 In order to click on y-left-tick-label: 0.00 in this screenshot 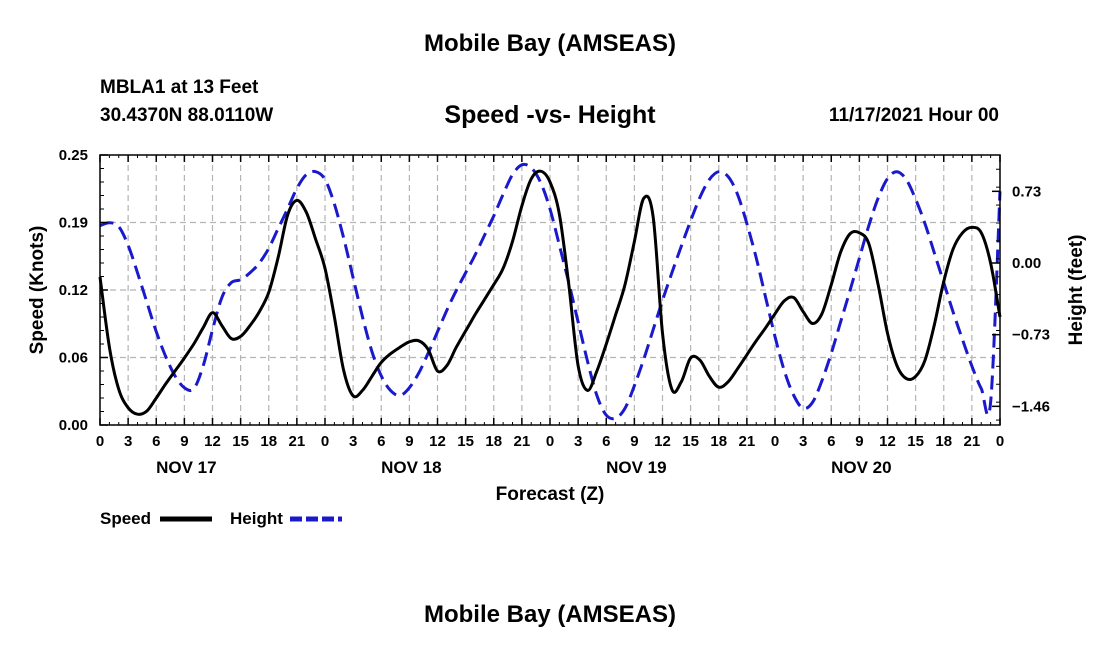, I will do `click(73, 425)`.